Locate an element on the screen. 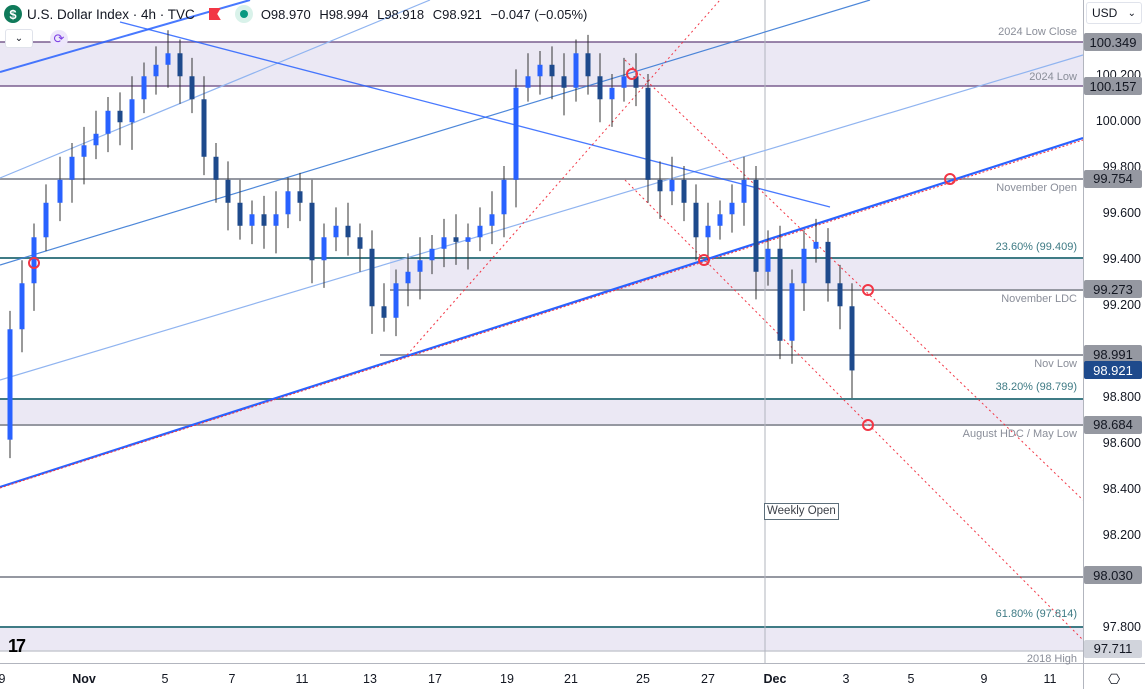  time-tick: Dec is located at coordinates (775, 679).